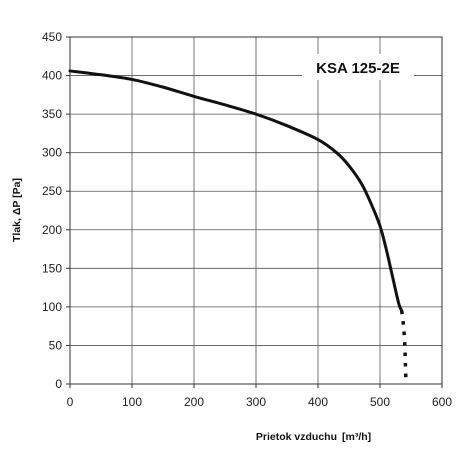 Image resolution: width=470 pixels, height=470 pixels. What do you see at coordinates (52, 268) in the screenshot?
I see `y-tick-label: 150` at bounding box center [52, 268].